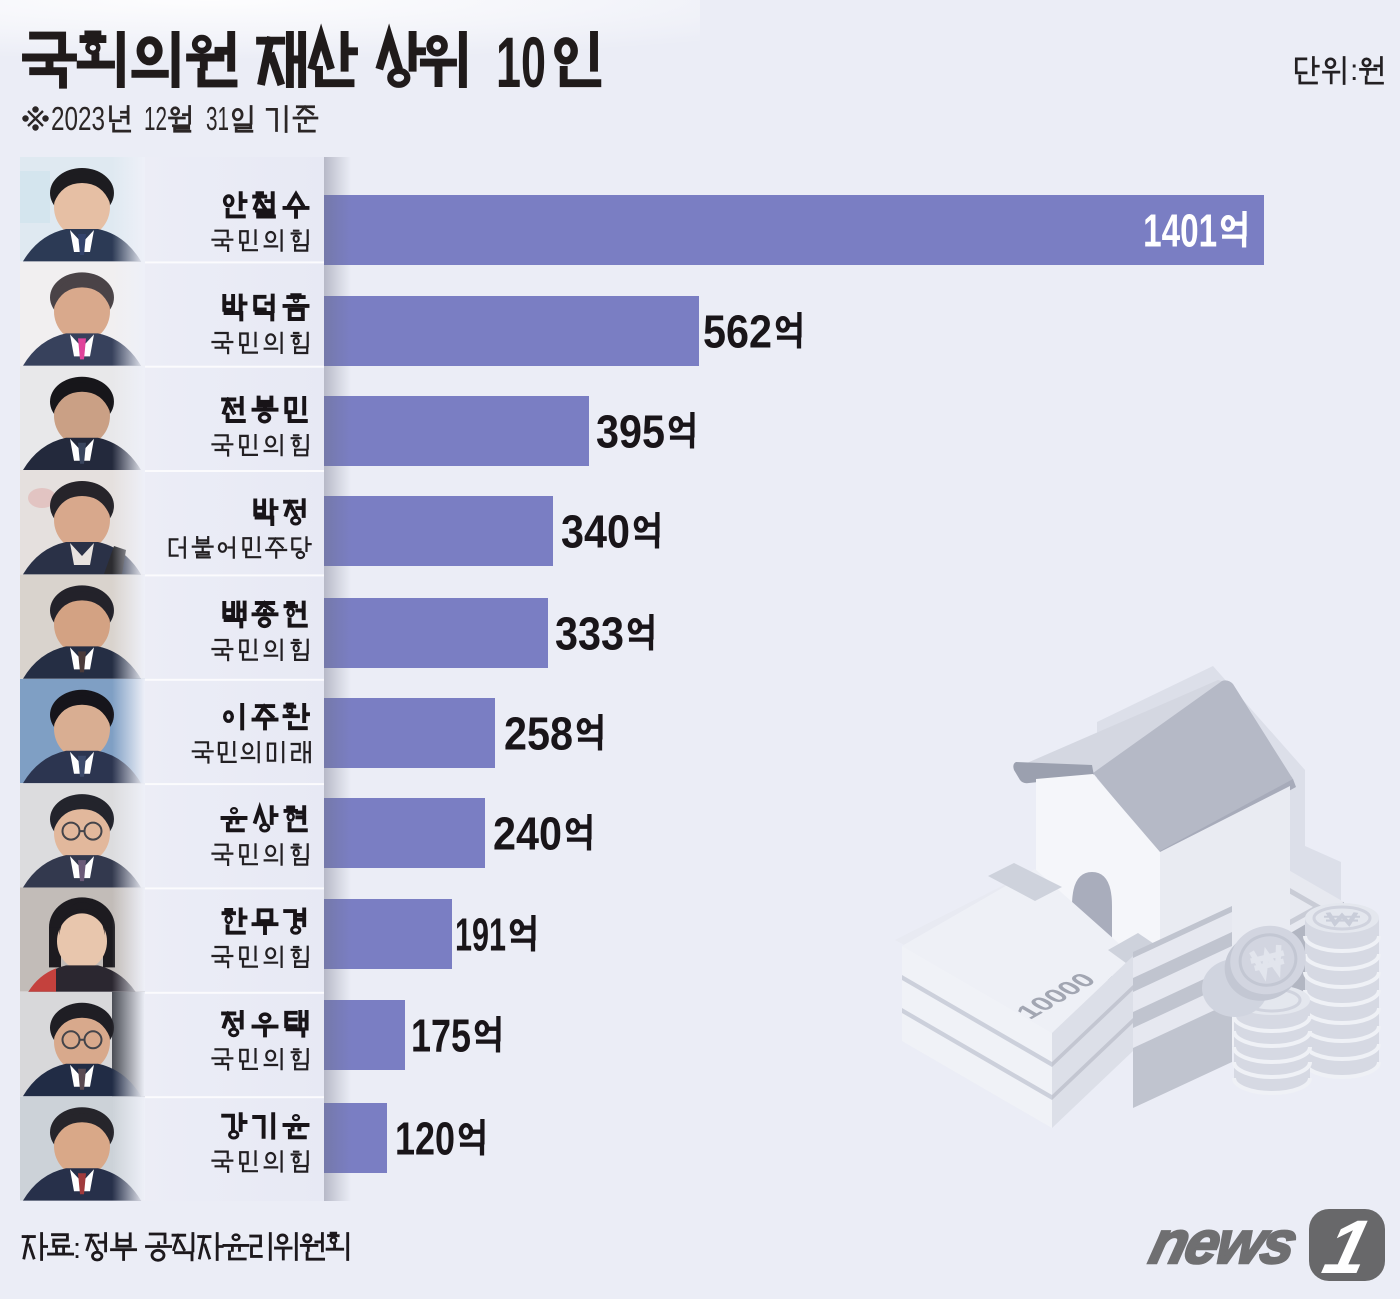 This screenshot has width=1400, height=1299. I want to click on svg-text: news, so click(1223, 1242).